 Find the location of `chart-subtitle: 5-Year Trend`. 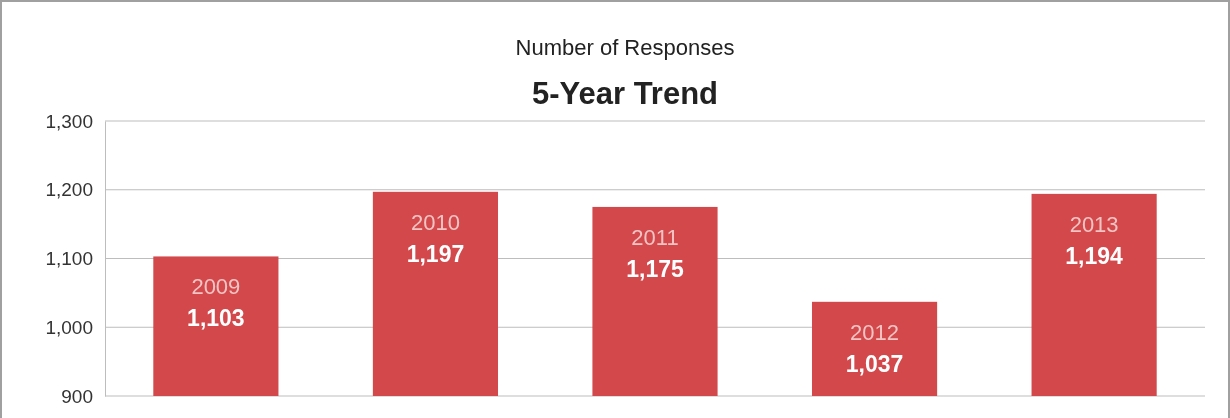

chart-subtitle: 5-Year Trend is located at coordinates (625, 93).